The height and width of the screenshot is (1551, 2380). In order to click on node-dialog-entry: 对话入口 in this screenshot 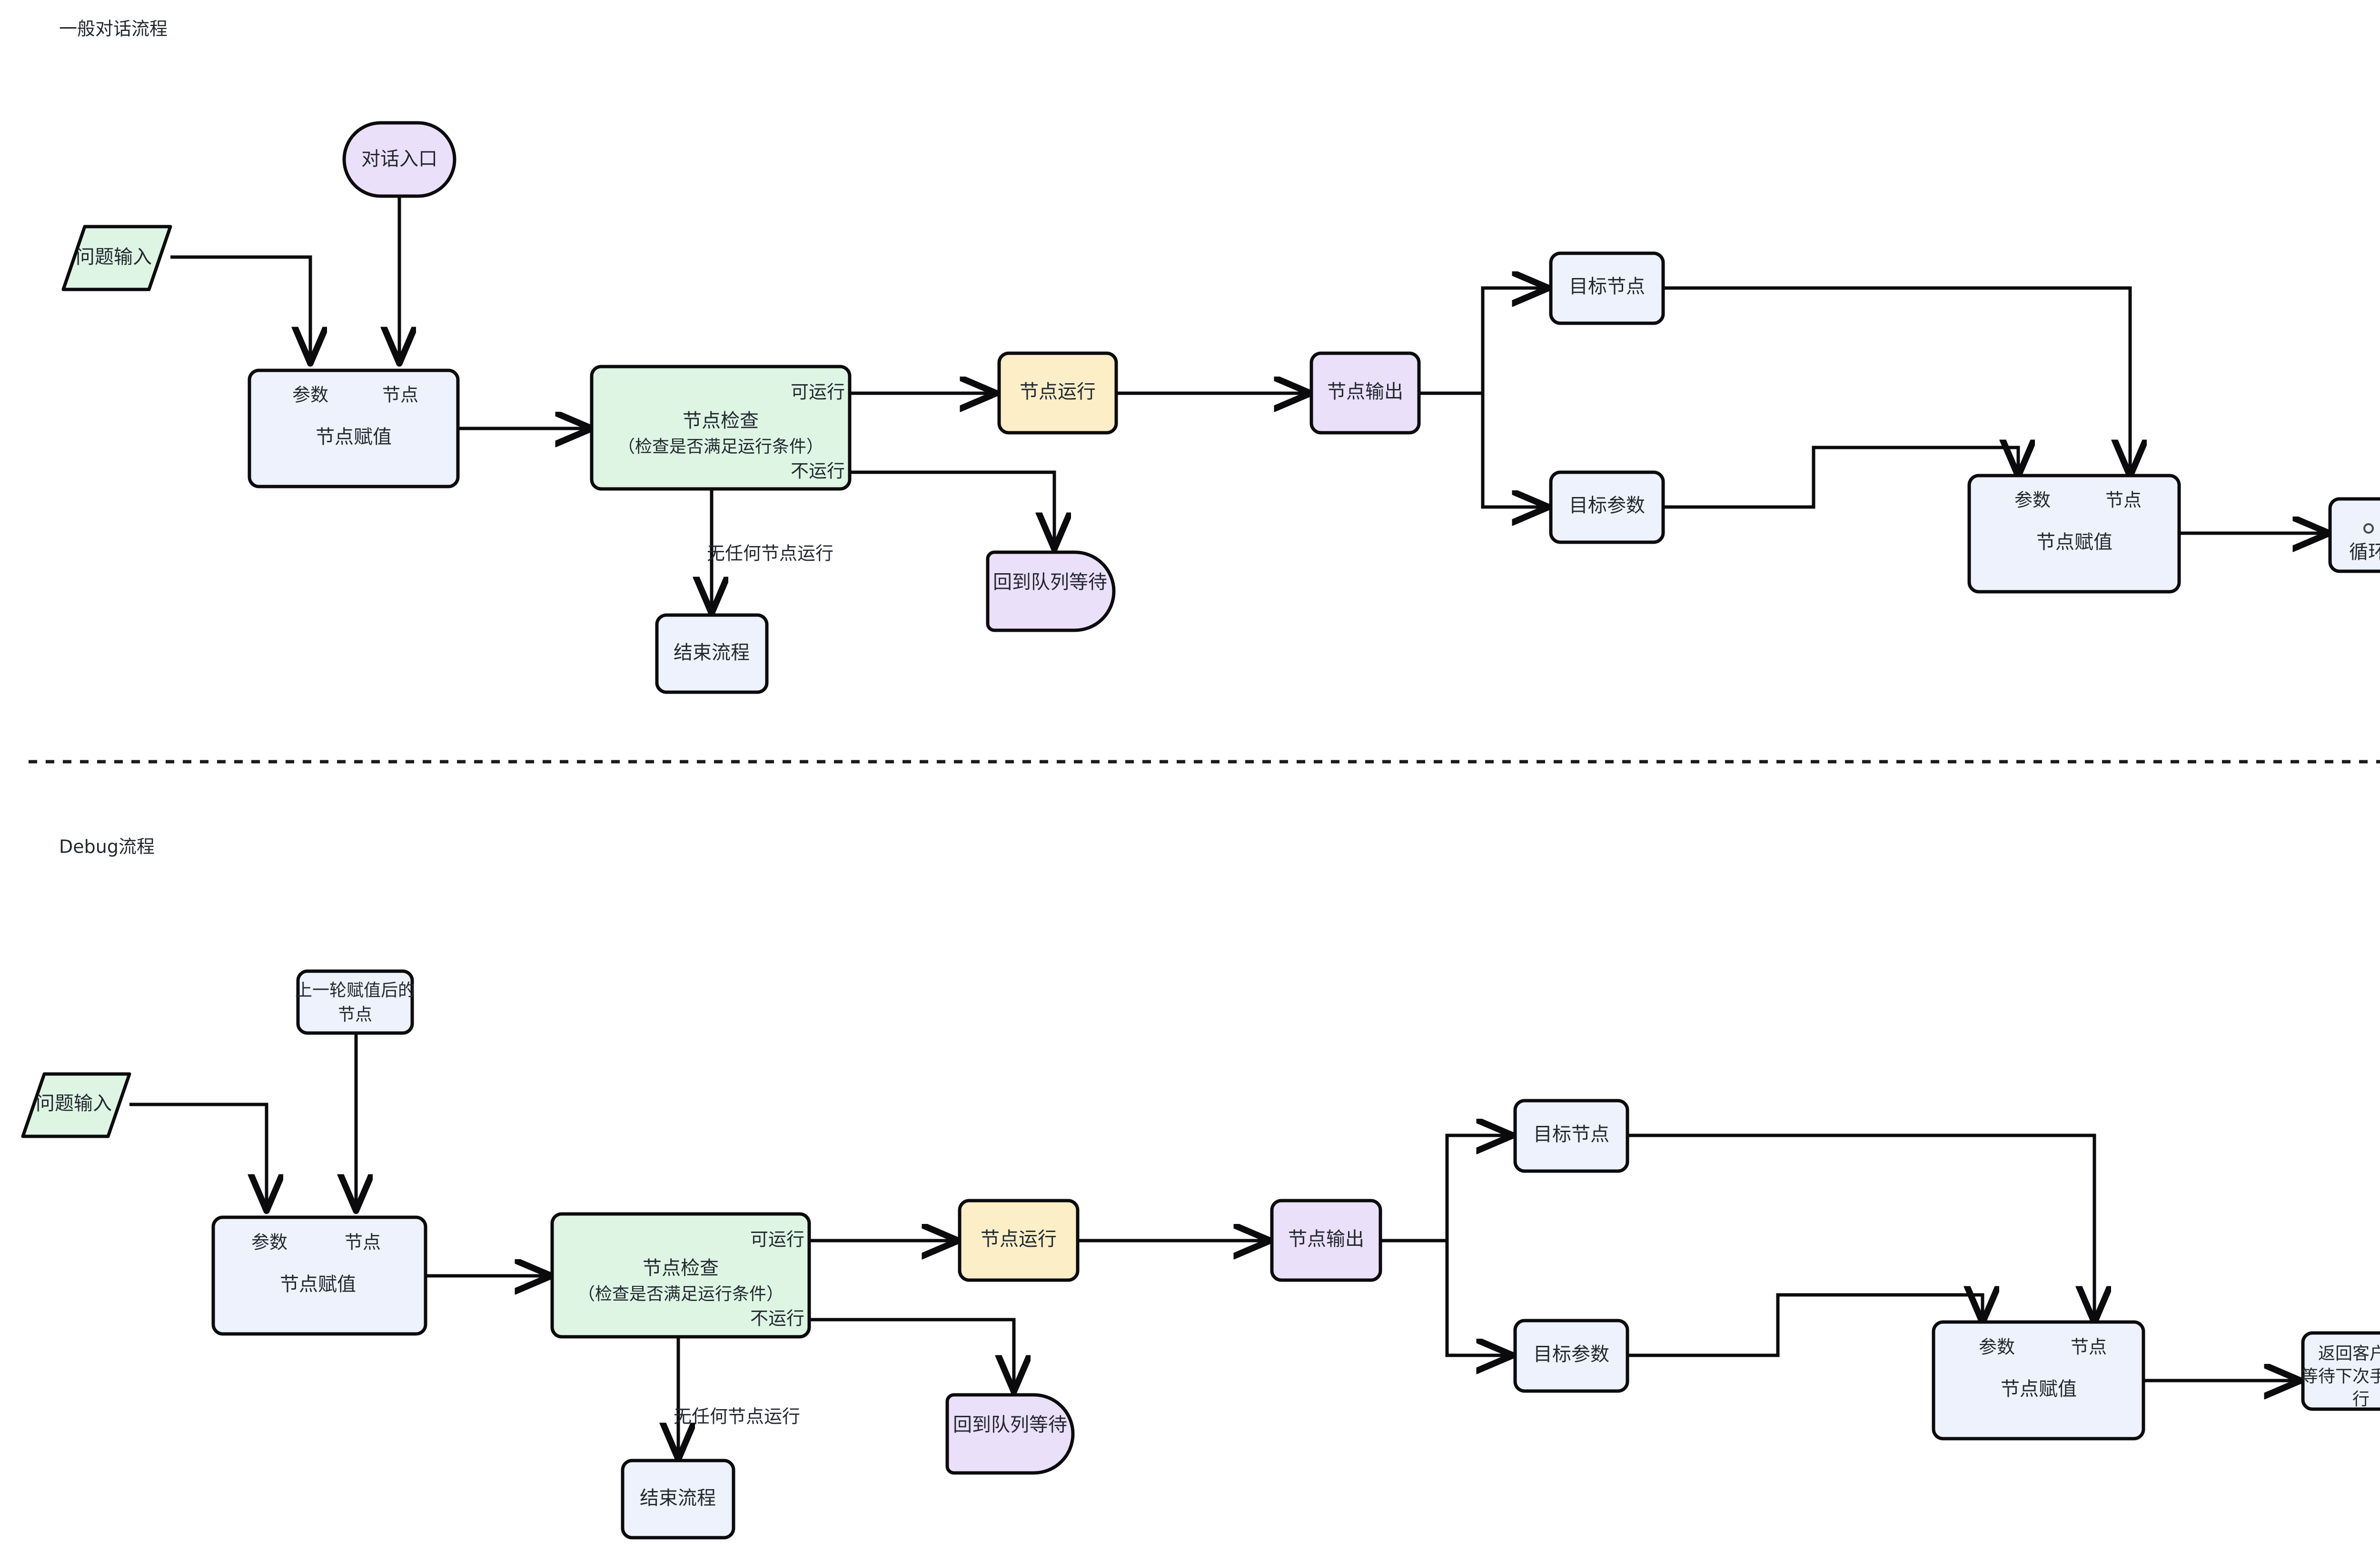, I will do `click(399, 160)`.